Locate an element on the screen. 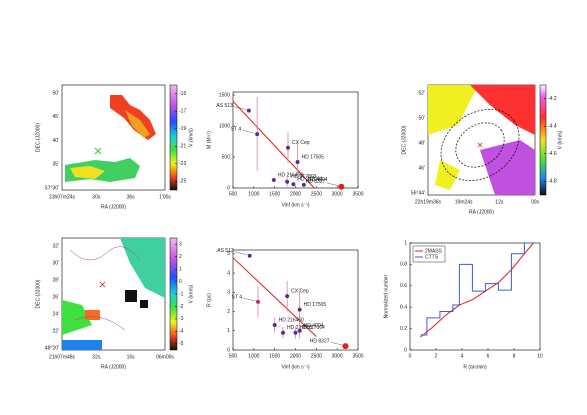 Image resolution: width=587 pixels, height=415 pixels. x-tick-label: 4 is located at coordinates (462, 356).